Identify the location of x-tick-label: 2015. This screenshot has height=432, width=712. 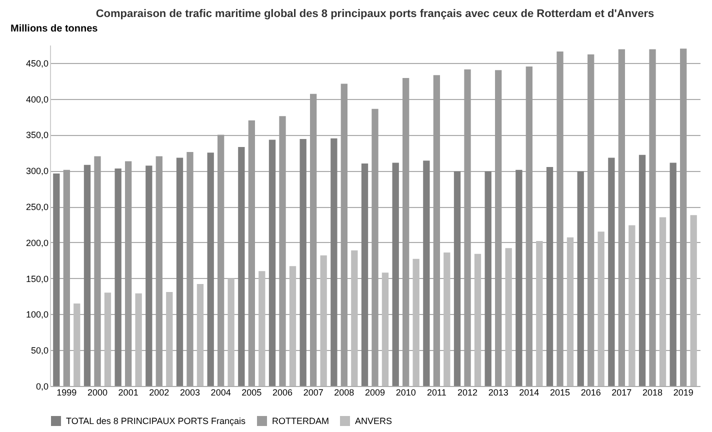
(560, 393).